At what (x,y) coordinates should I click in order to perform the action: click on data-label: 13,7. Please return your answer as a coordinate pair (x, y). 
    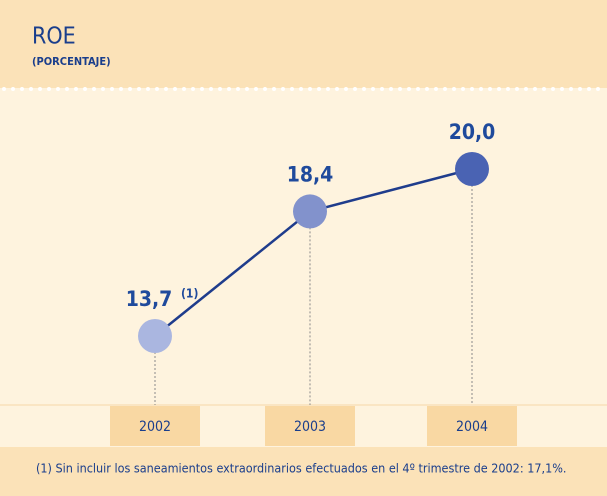
    Looking at the image, I should click on (149, 299).